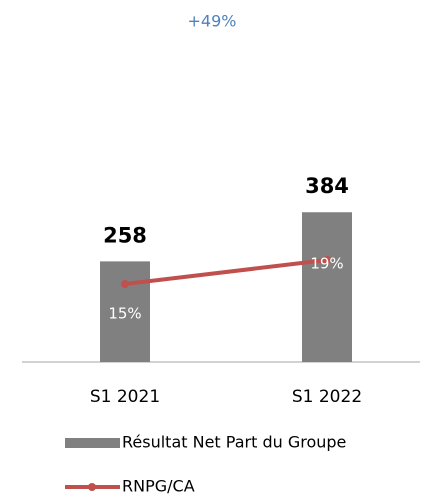 This screenshot has width=425, height=497. Describe the element at coordinates (327, 186) in the screenshot. I see `bar-value-label: 384` at that location.